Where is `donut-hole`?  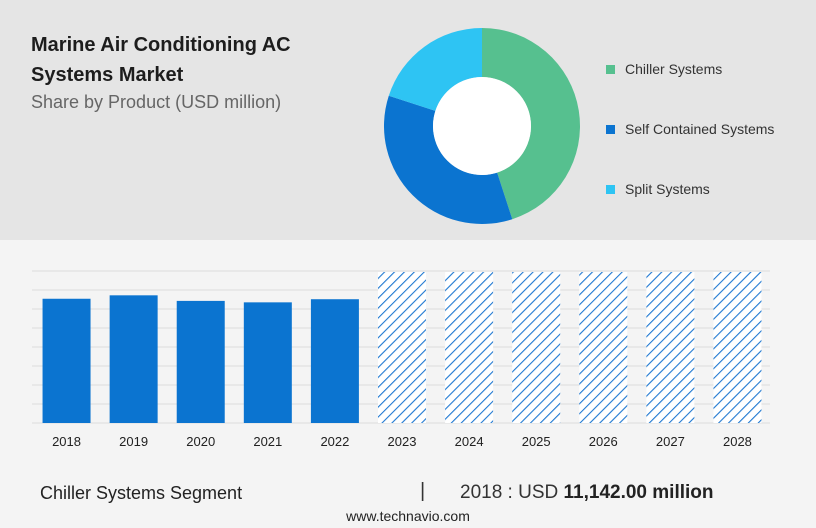 donut-hole is located at coordinates (482, 126).